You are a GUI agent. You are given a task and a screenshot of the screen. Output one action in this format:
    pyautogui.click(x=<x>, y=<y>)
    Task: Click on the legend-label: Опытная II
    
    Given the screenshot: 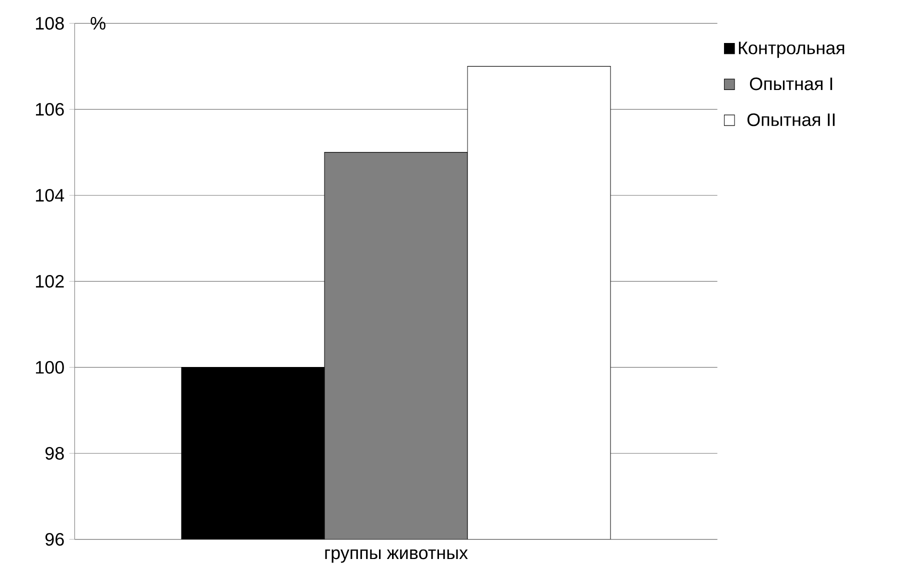 What is the action you would take?
    pyautogui.click(x=791, y=119)
    